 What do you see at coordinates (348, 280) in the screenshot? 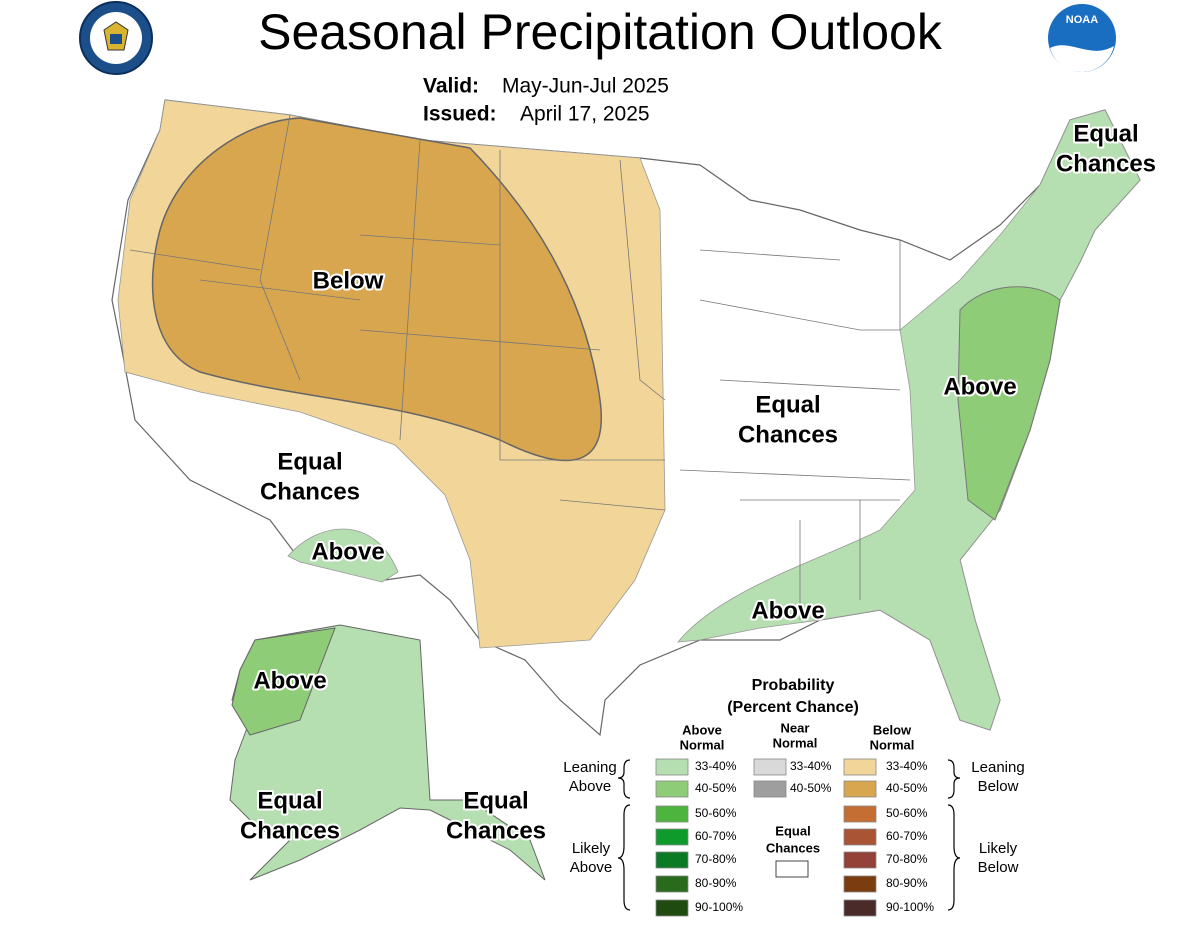
I see `map-label: Below` at bounding box center [348, 280].